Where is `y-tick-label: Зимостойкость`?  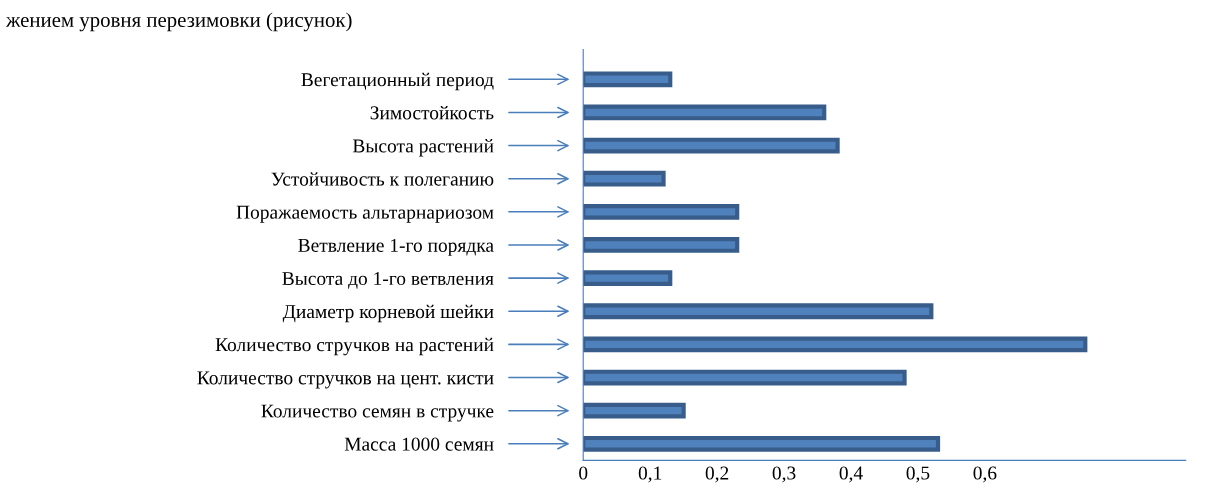 y-tick-label: Зимостойкость is located at coordinates (432, 112).